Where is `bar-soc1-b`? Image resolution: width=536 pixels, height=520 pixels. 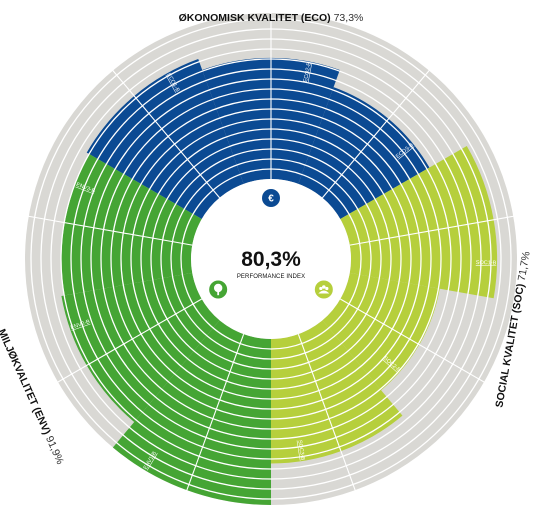 bar-soc1-b is located at coordinates (419, 222).